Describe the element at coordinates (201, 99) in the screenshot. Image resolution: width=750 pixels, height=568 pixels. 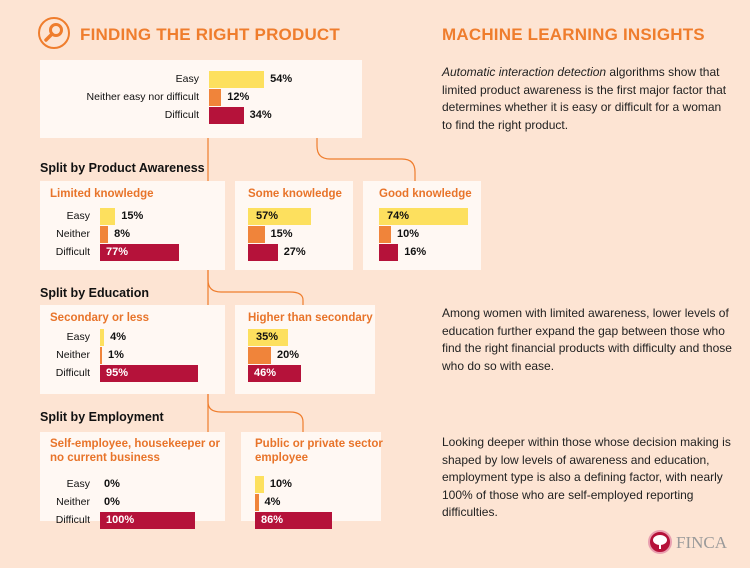
I see `chart-card-overall` at that location.